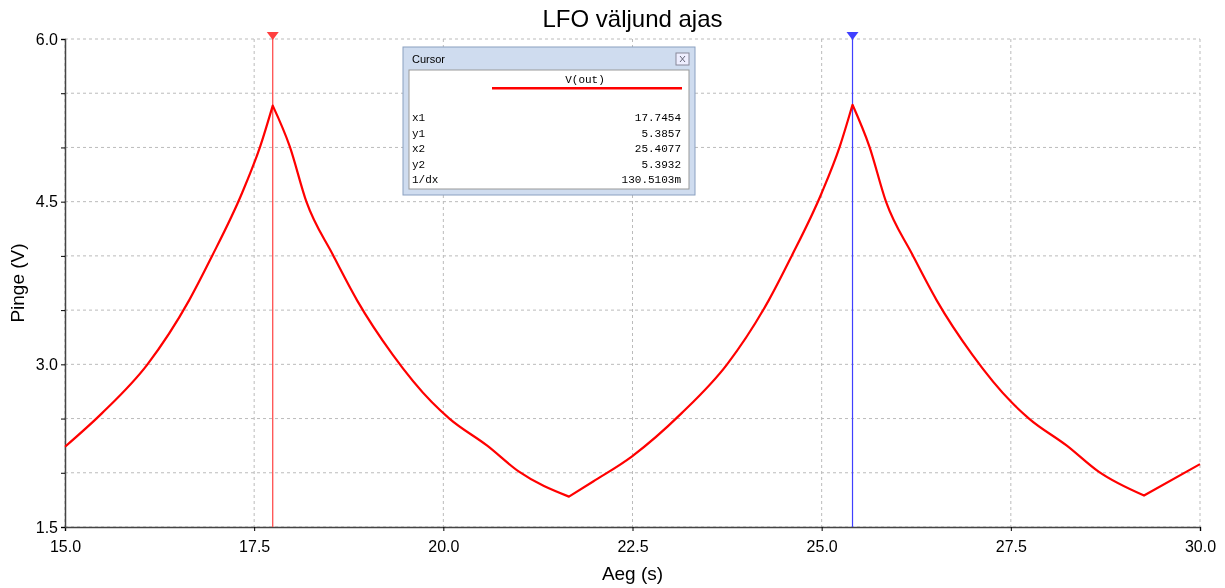  What do you see at coordinates (632, 573) in the screenshot?
I see `x-axis-title: Aeg (s)` at bounding box center [632, 573].